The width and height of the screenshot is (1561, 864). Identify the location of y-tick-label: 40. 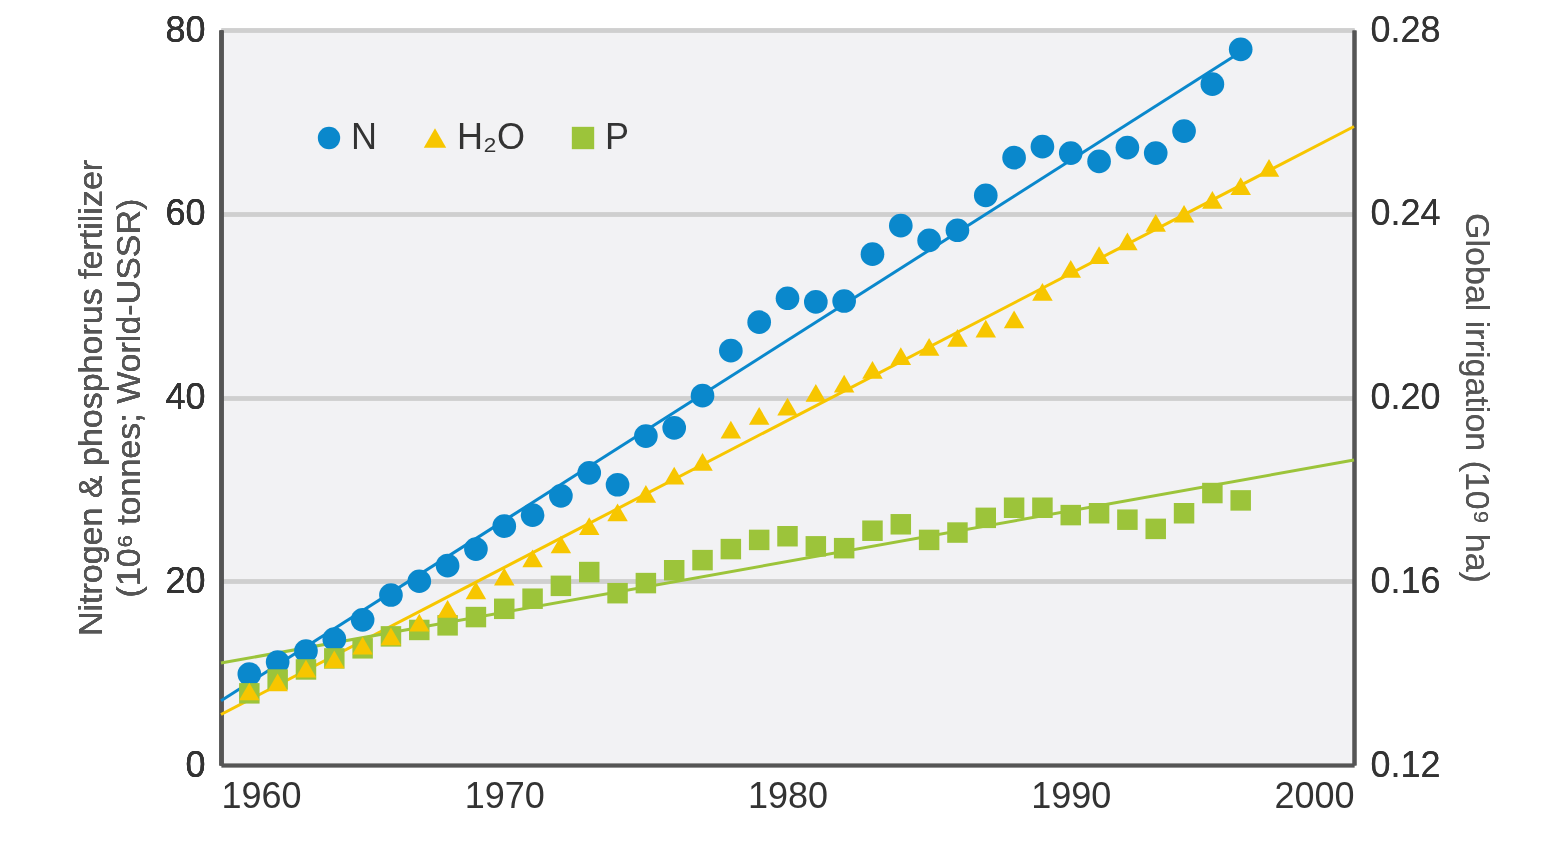
(185, 396).